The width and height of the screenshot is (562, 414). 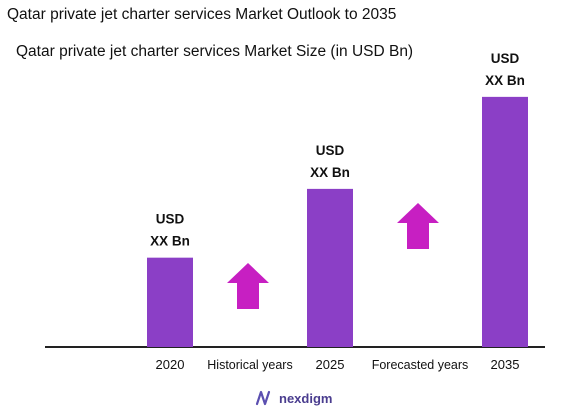 I want to click on forecast-growth-arrow-icon, so click(x=418, y=226).